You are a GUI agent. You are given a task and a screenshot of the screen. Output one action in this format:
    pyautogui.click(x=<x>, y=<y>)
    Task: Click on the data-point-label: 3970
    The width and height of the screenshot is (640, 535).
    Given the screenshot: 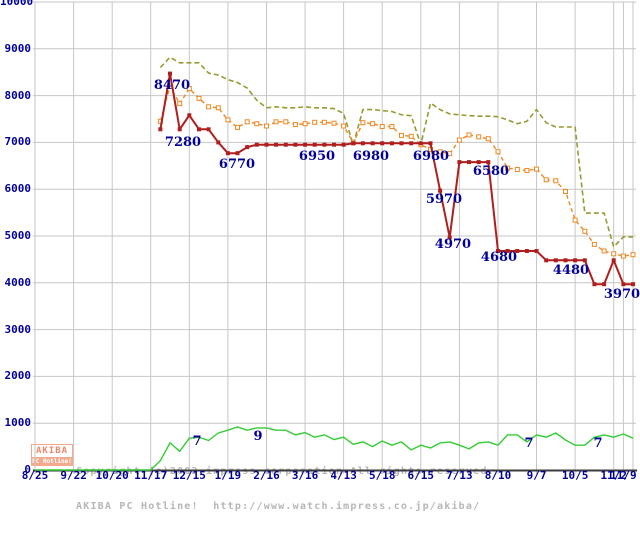 What is the action you would take?
    pyautogui.click(x=621, y=294)
    